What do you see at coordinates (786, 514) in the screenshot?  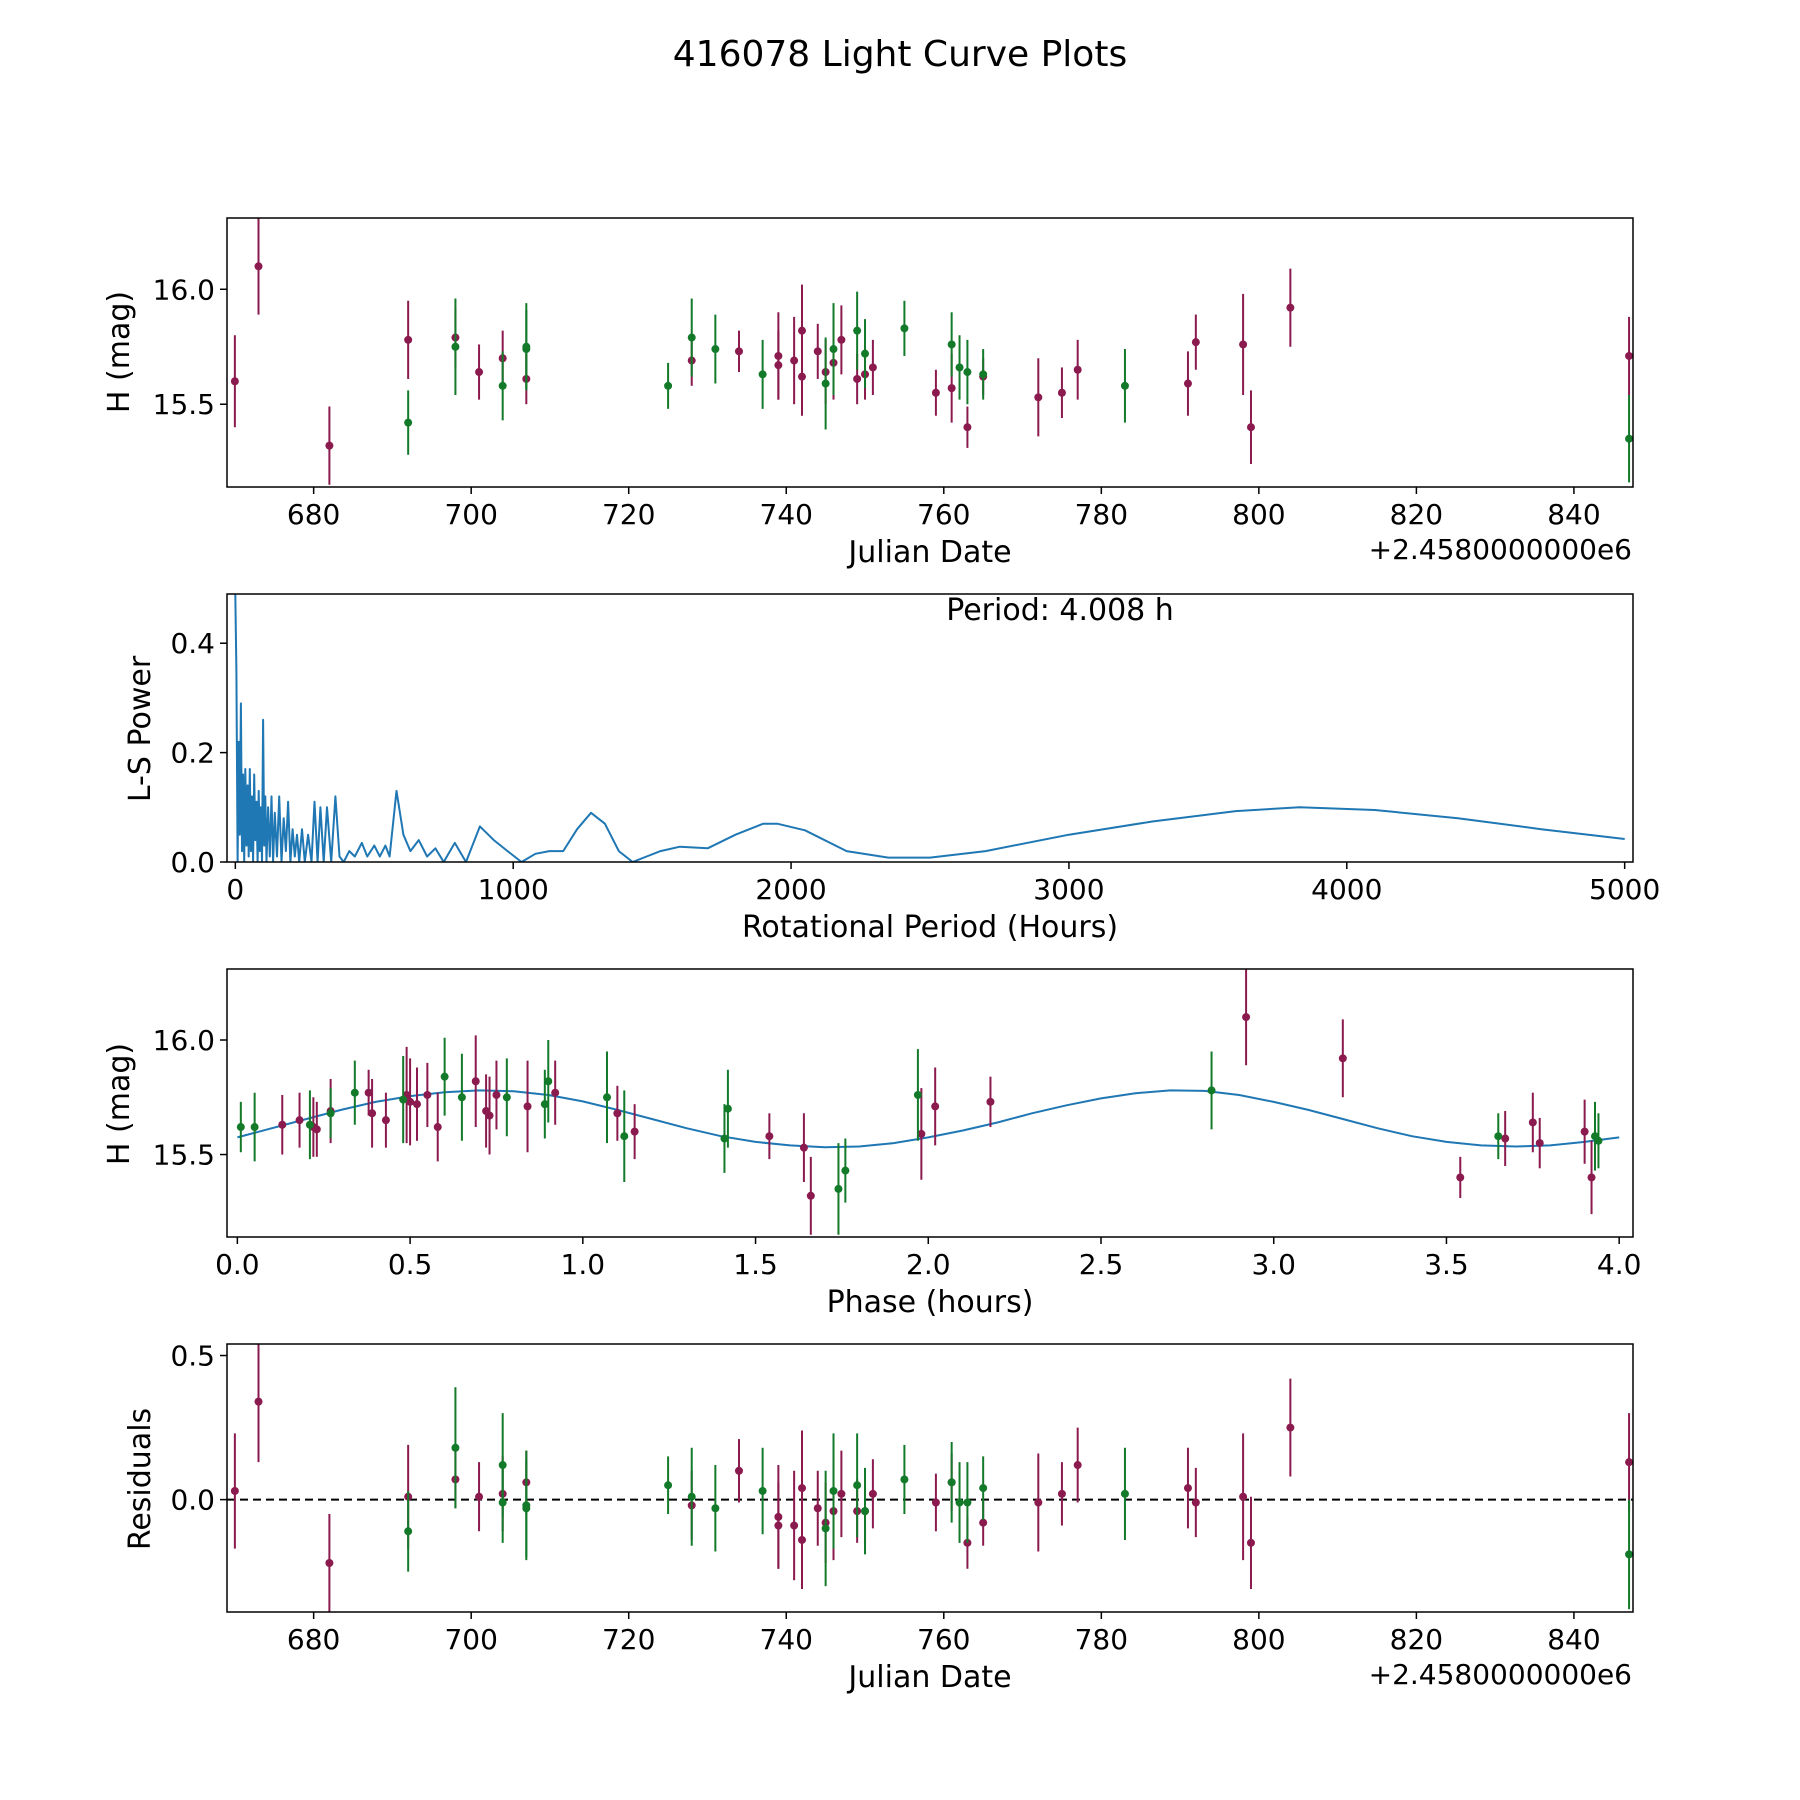 I see `lightcurve-x-tick-label: 740` at bounding box center [786, 514].